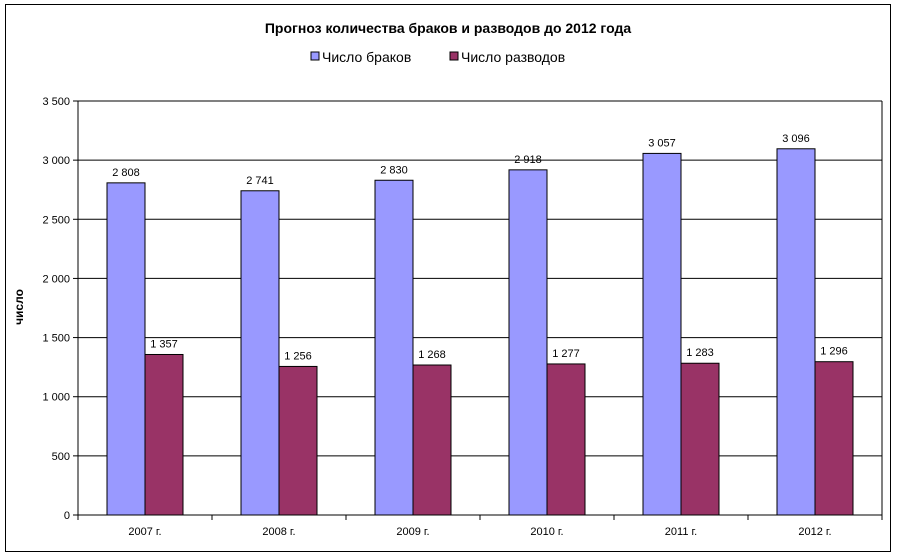  Describe the element at coordinates (834, 352) in the screenshot. I see `data-label-divorces: 1 296` at that location.